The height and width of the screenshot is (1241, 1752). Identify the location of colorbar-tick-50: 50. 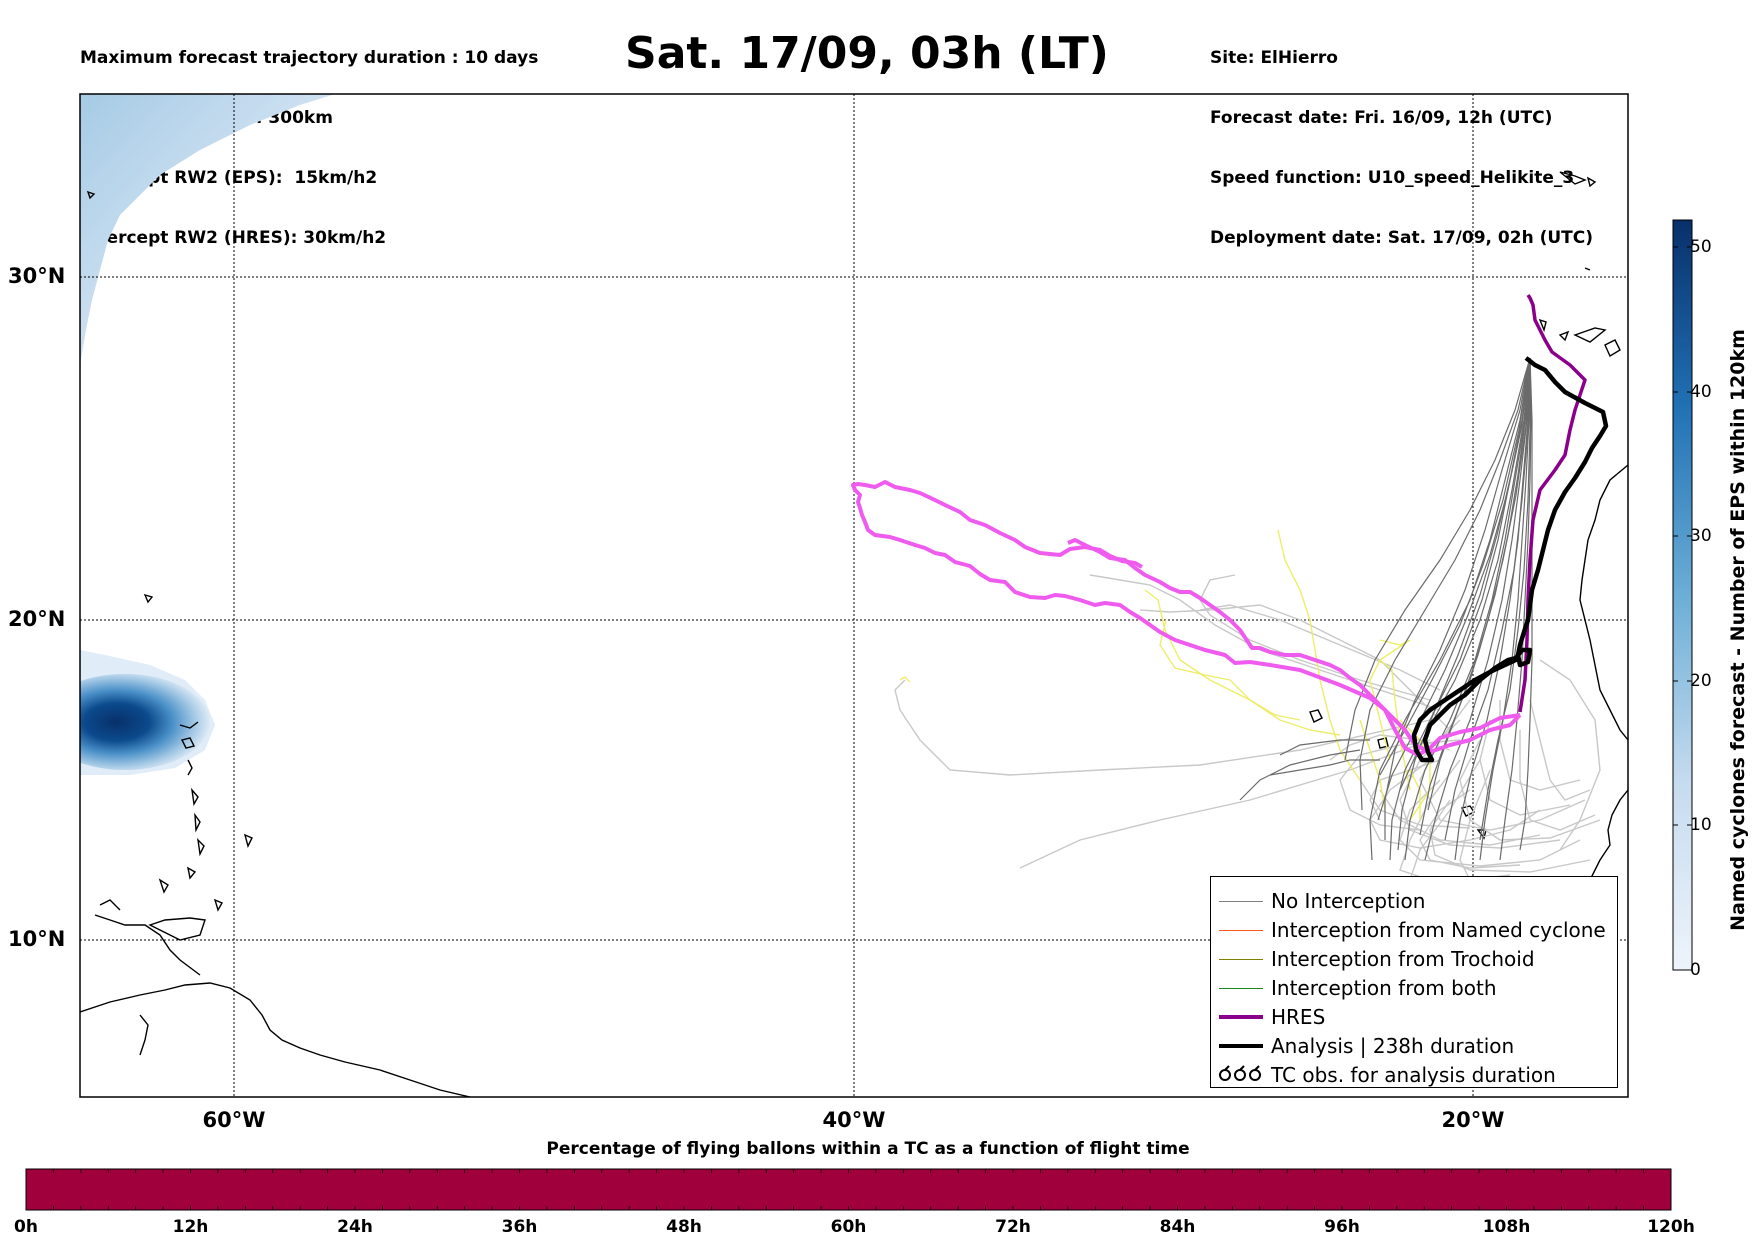
(1701, 247).